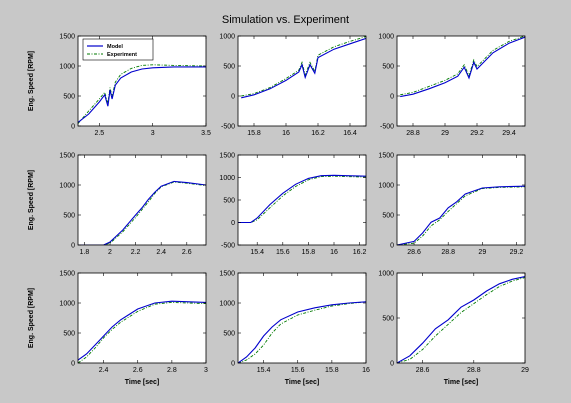 Image resolution: width=571 pixels, height=403 pixels. I want to click on figure-title: Simulation vs. Experiment, so click(285, 20).